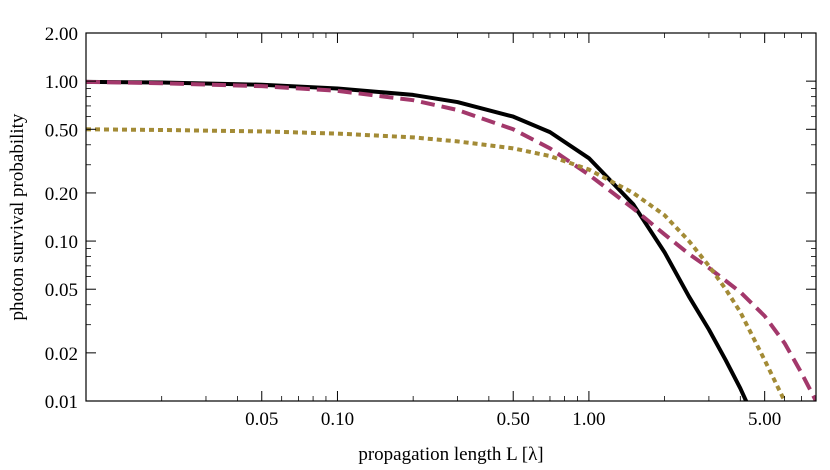 The height and width of the screenshot is (470, 830). Describe the element at coordinates (513, 419) in the screenshot. I see `x-tick-label: 0.50` at that location.